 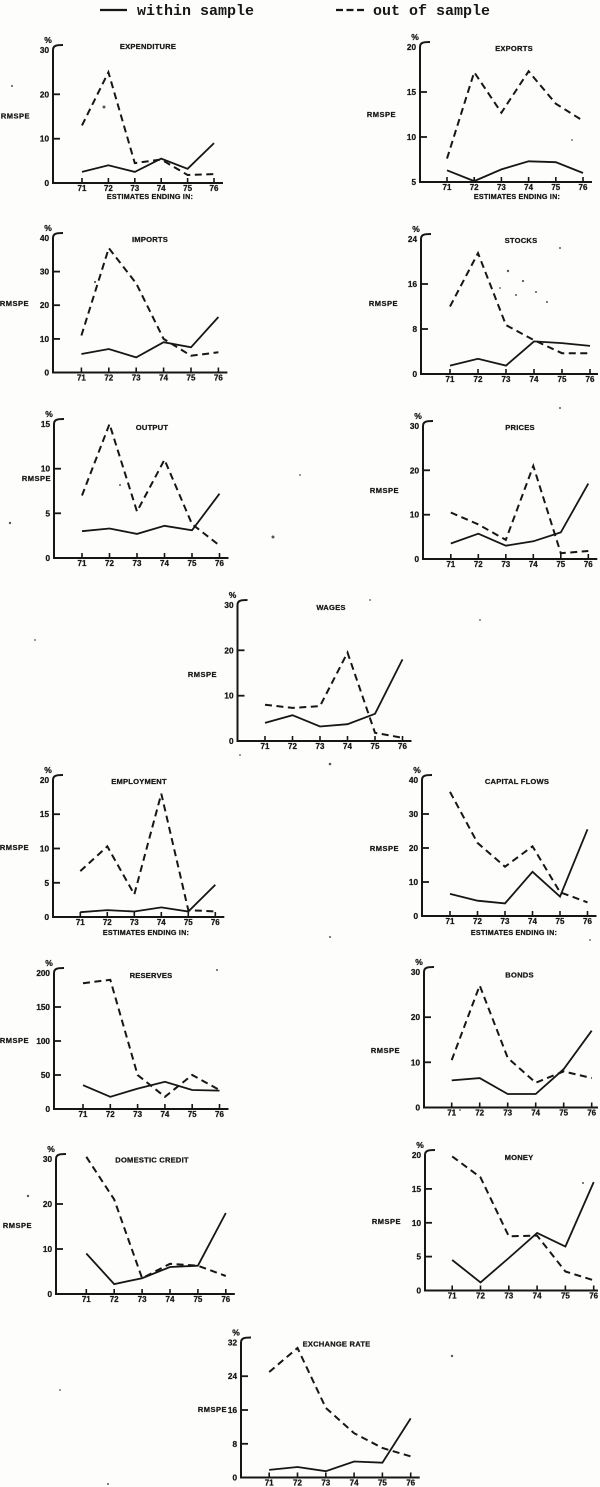 What do you see at coordinates (330, 607) in the screenshot?
I see `svg-text: WAGES` at bounding box center [330, 607].